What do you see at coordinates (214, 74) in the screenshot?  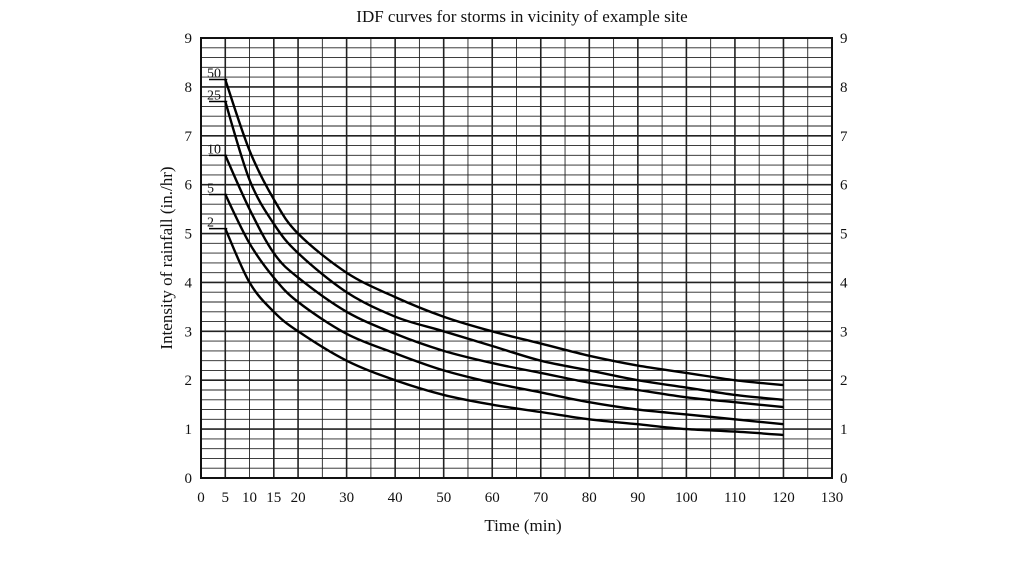 I see `return-period-label-50: 50` at bounding box center [214, 74].